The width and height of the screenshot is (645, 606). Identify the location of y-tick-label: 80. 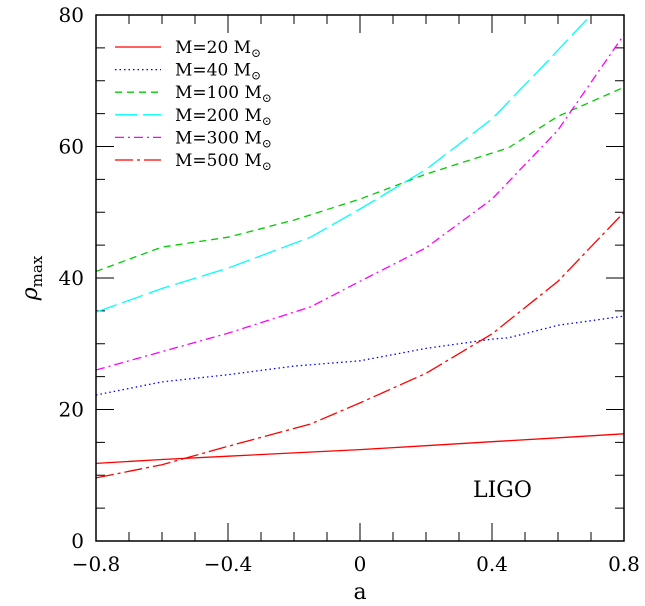
(71, 15).